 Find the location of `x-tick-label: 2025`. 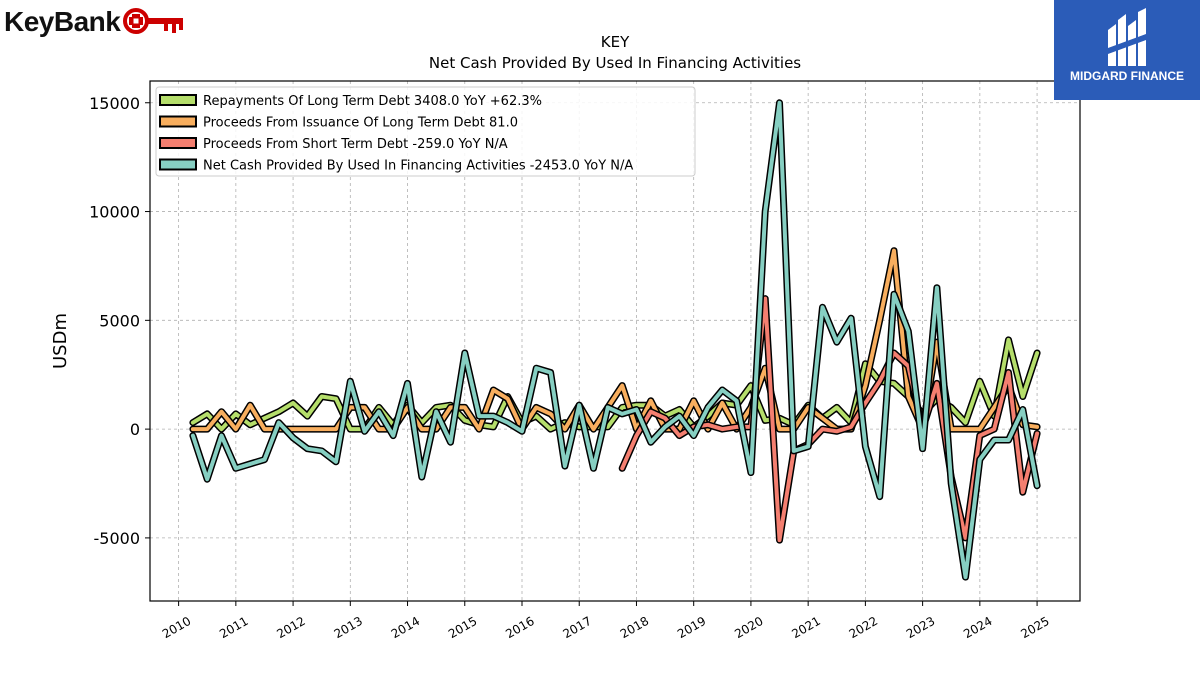

x-tick-label: 2025 is located at coordinates (1034, 627).